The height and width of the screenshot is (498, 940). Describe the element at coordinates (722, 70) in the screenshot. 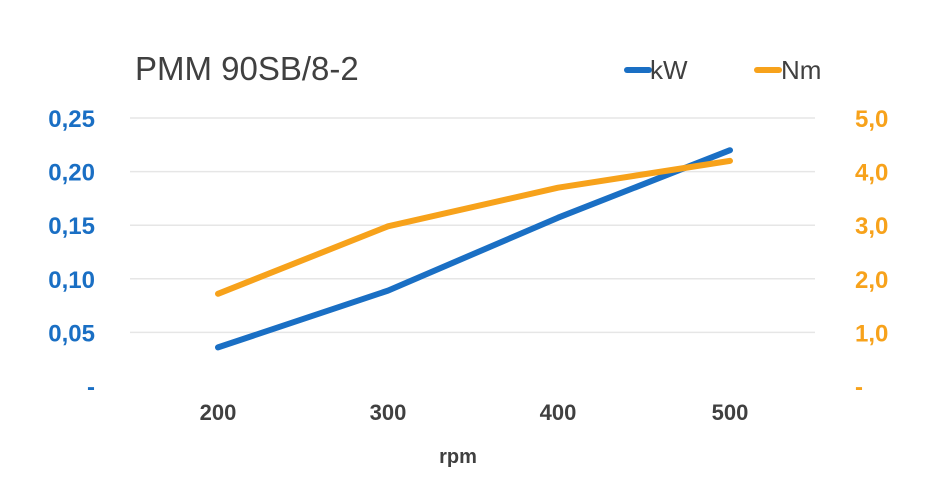

I see `legend: kW Nm` at that location.